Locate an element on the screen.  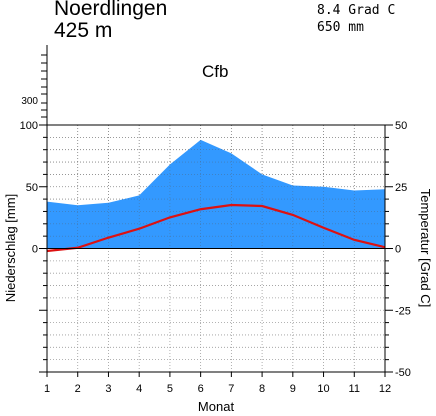
station-elevation: 425 m is located at coordinates (83, 30).